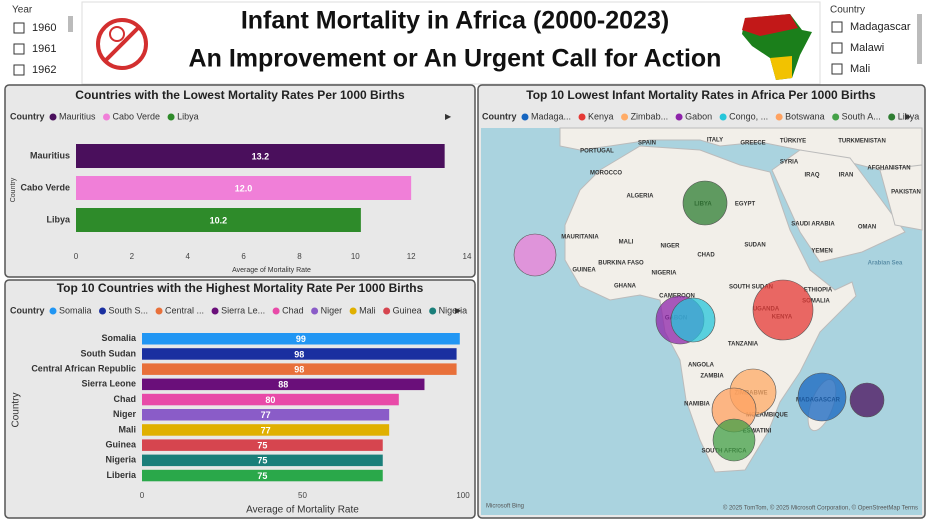 Image resolution: width=930 pixels, height=523 pixels. Describe the element at coordinates (876, 34) in the screenshot. I see `country-slicer: Country` at that location.